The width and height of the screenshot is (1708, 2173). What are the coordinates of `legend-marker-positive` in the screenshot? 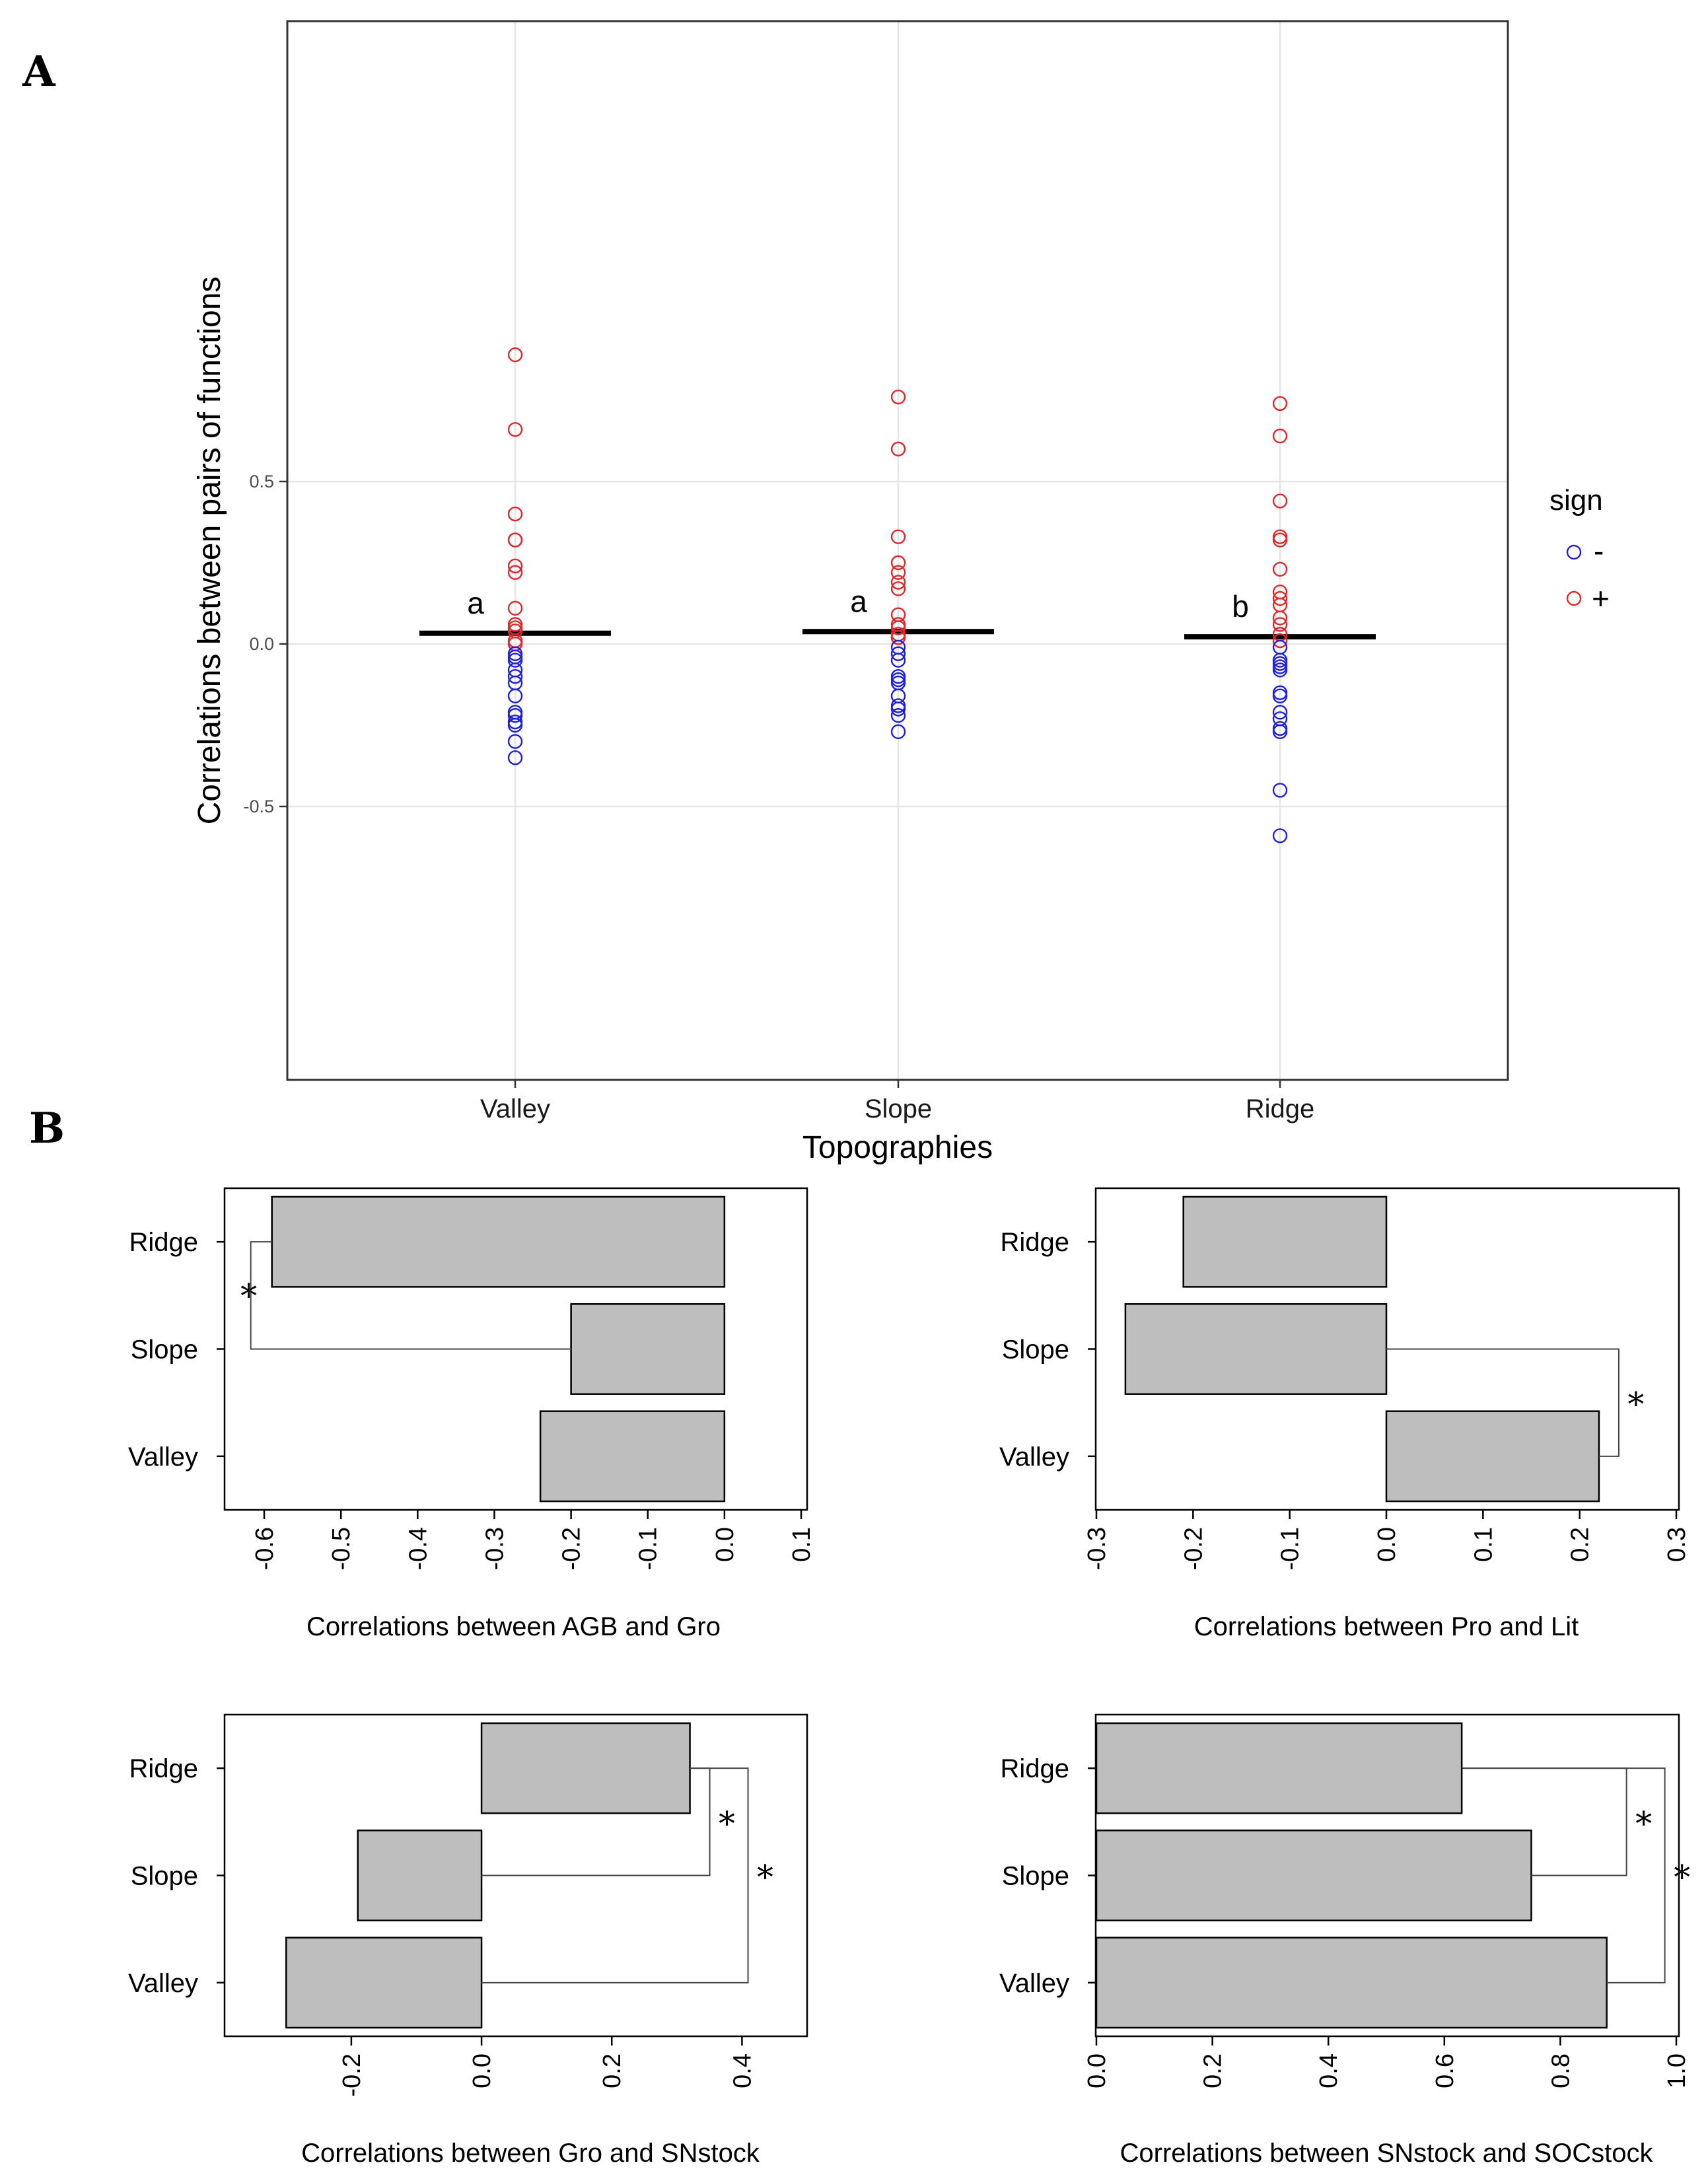 It's located at (1574, 598).